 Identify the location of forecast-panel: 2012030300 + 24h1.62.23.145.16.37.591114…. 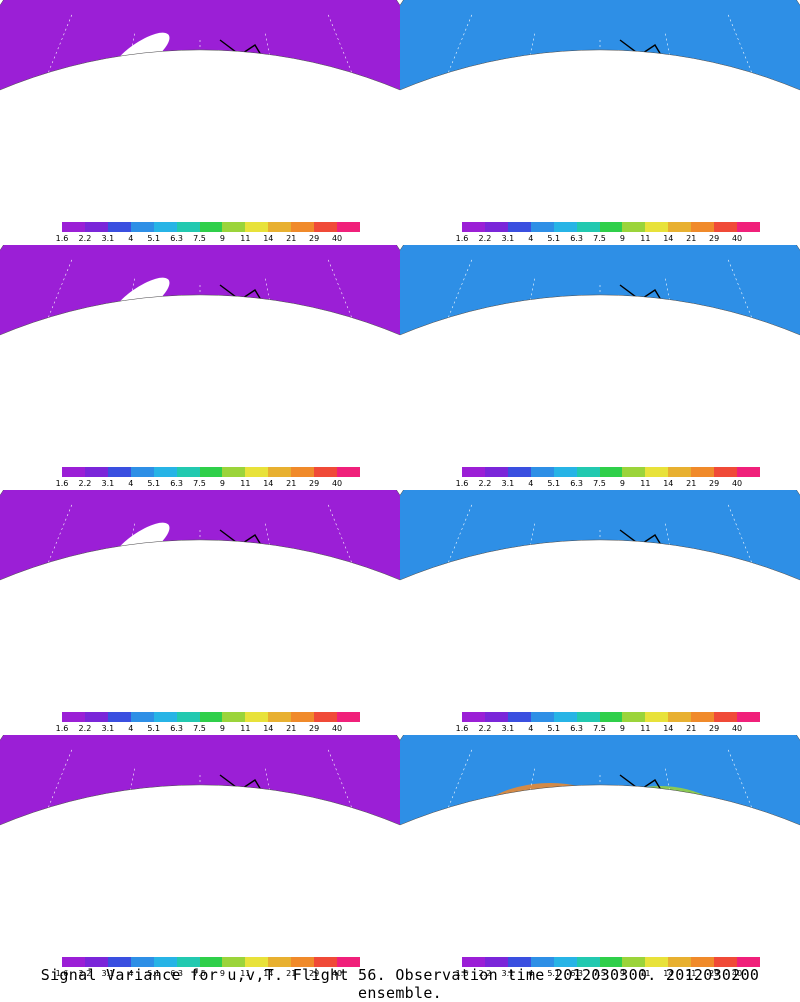
(200, 612).